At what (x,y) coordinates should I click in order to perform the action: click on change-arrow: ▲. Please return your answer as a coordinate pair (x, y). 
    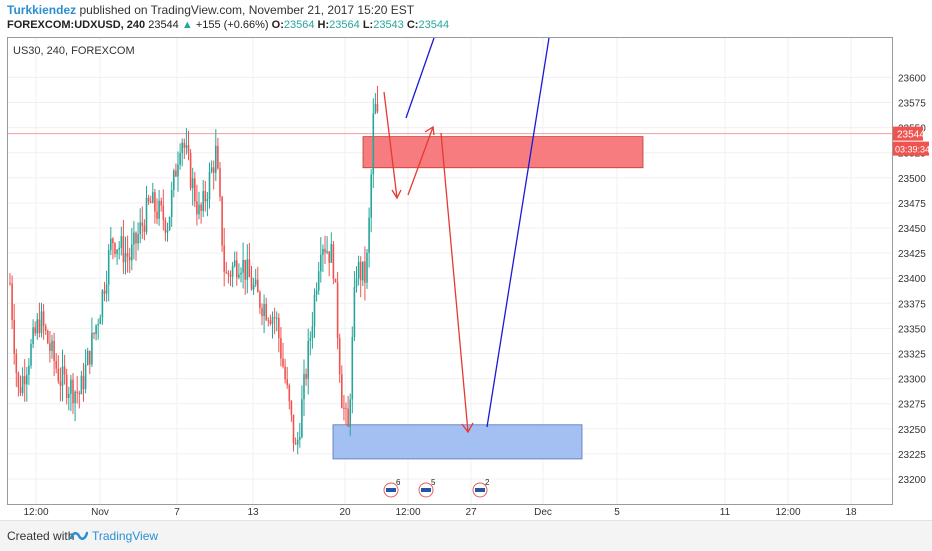
    Looking at the image, I should click on (187, 25).